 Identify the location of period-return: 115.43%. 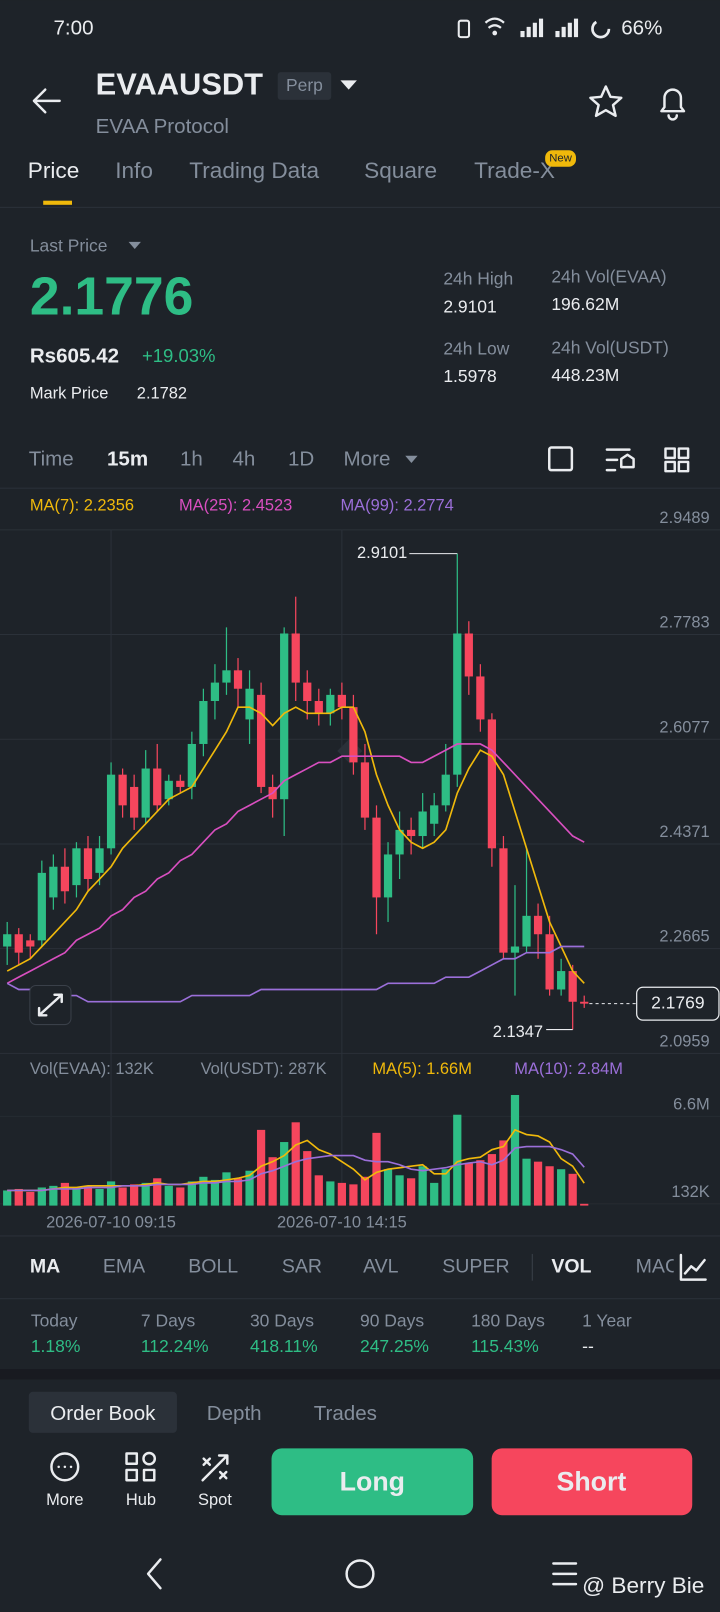
(505, 1346).